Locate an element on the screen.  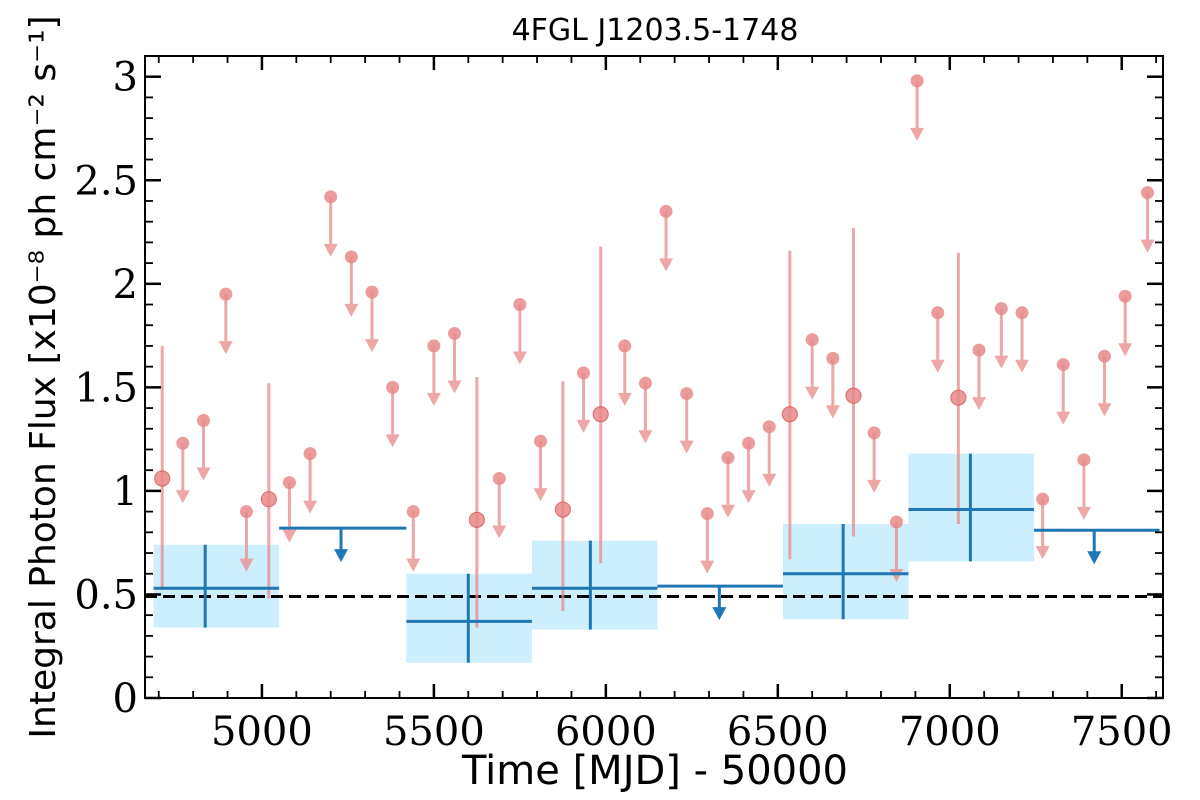
fine-upper-limit-arrow-5-head is located at coordinates (310, 507).